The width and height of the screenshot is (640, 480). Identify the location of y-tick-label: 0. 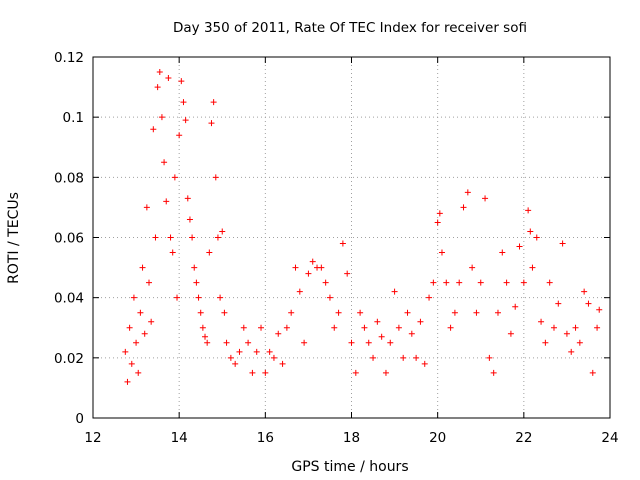
(79, 419).